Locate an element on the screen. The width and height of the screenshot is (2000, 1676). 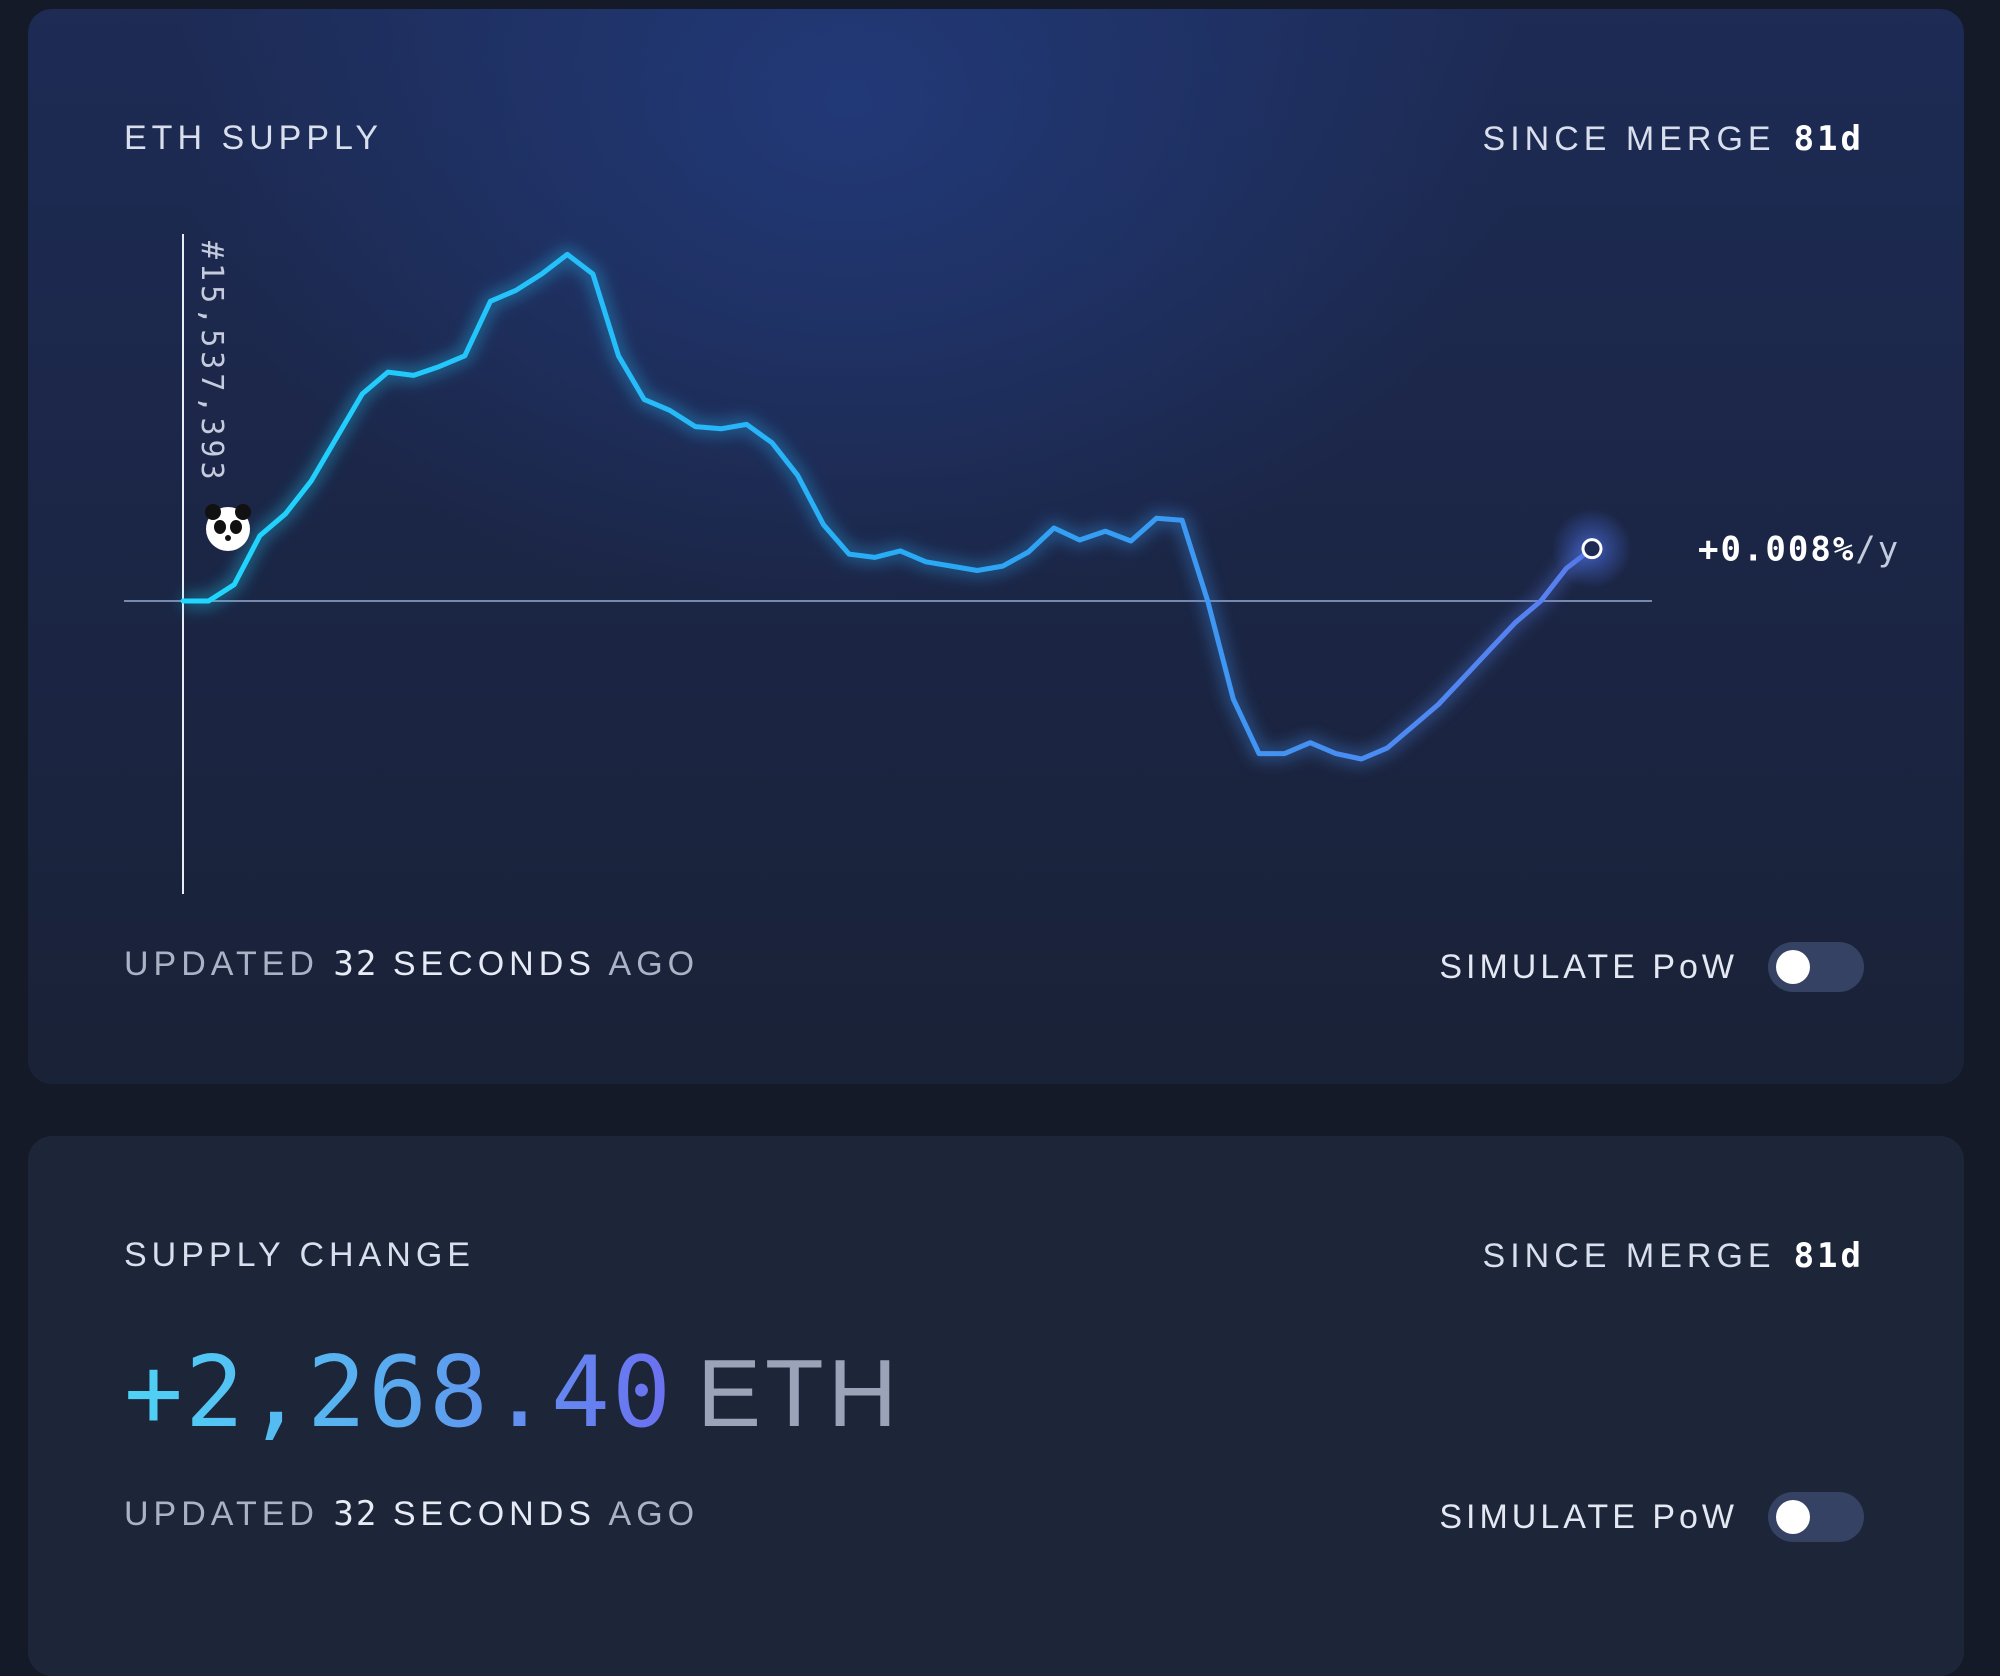
simulate-pow-control: SIMULATE PoW is located at coordinates (1651, 967).